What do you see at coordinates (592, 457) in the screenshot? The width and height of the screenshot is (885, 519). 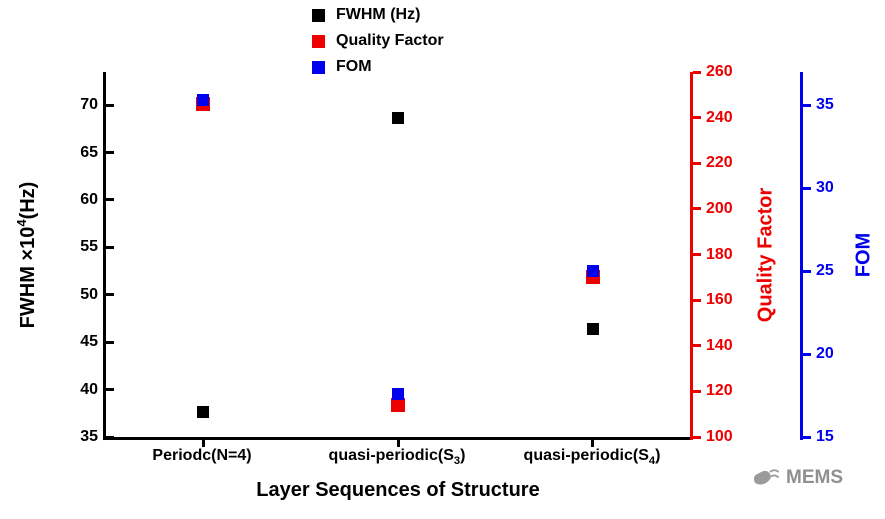 I see `category-label-quasi-s4: quasi-periodic(S4)` at bounding box center [592, 457].